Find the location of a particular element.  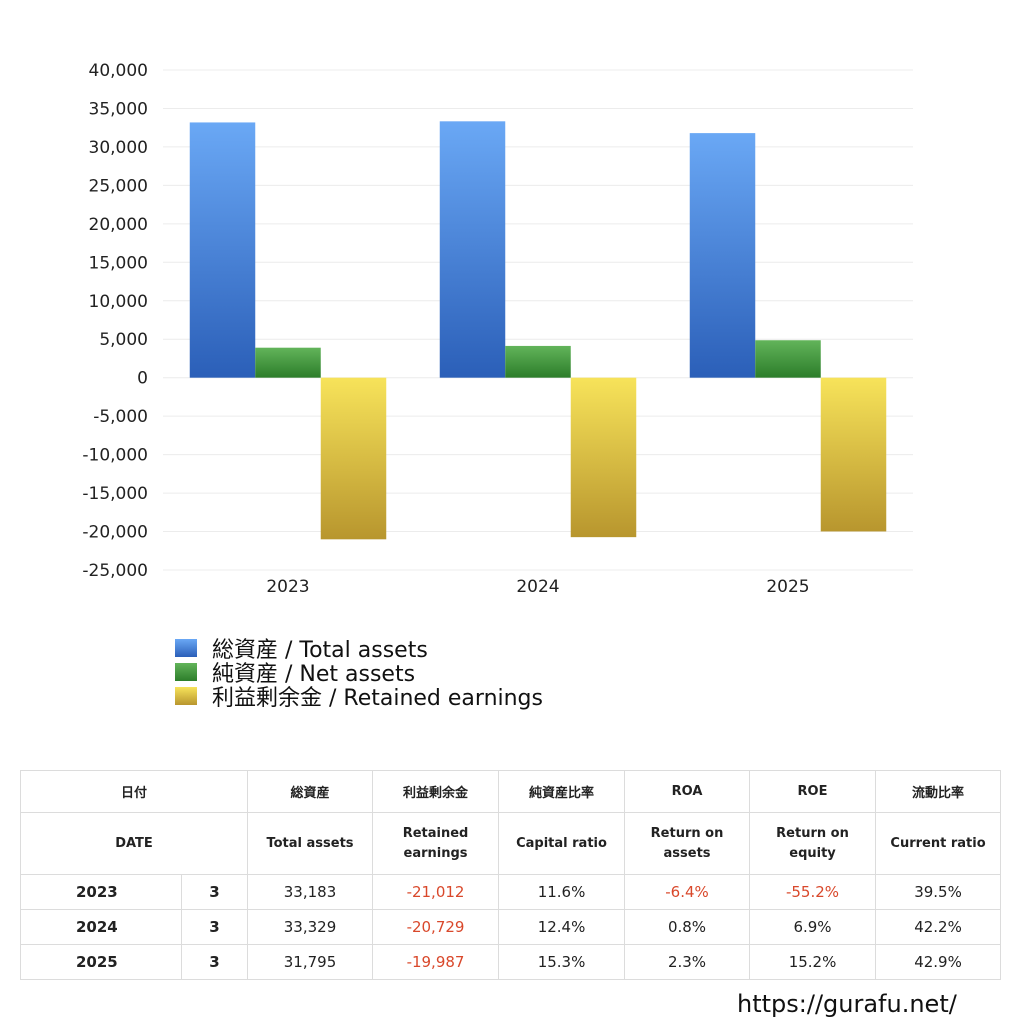

bar-net-assets-2023 is located at coordinates (288, 362).